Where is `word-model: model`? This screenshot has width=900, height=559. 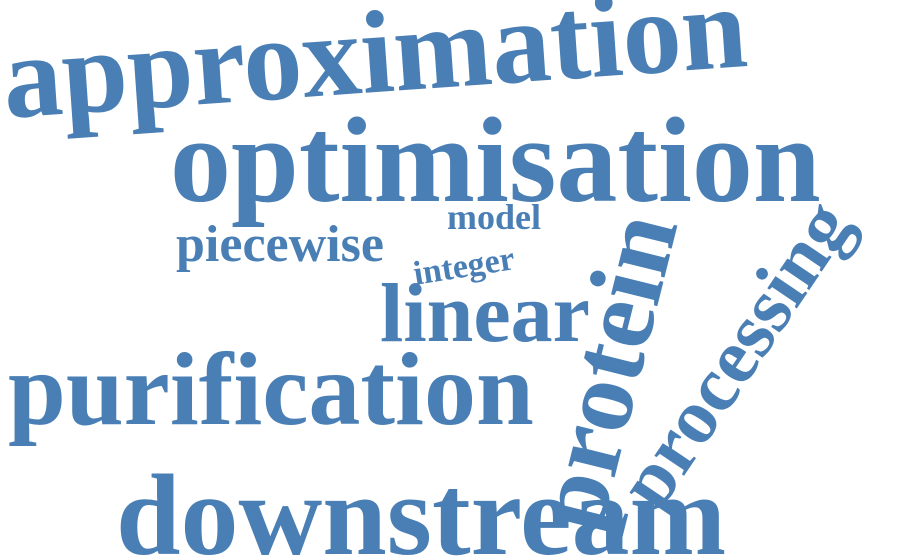
word-model: model is located at coordinates (494, 217).